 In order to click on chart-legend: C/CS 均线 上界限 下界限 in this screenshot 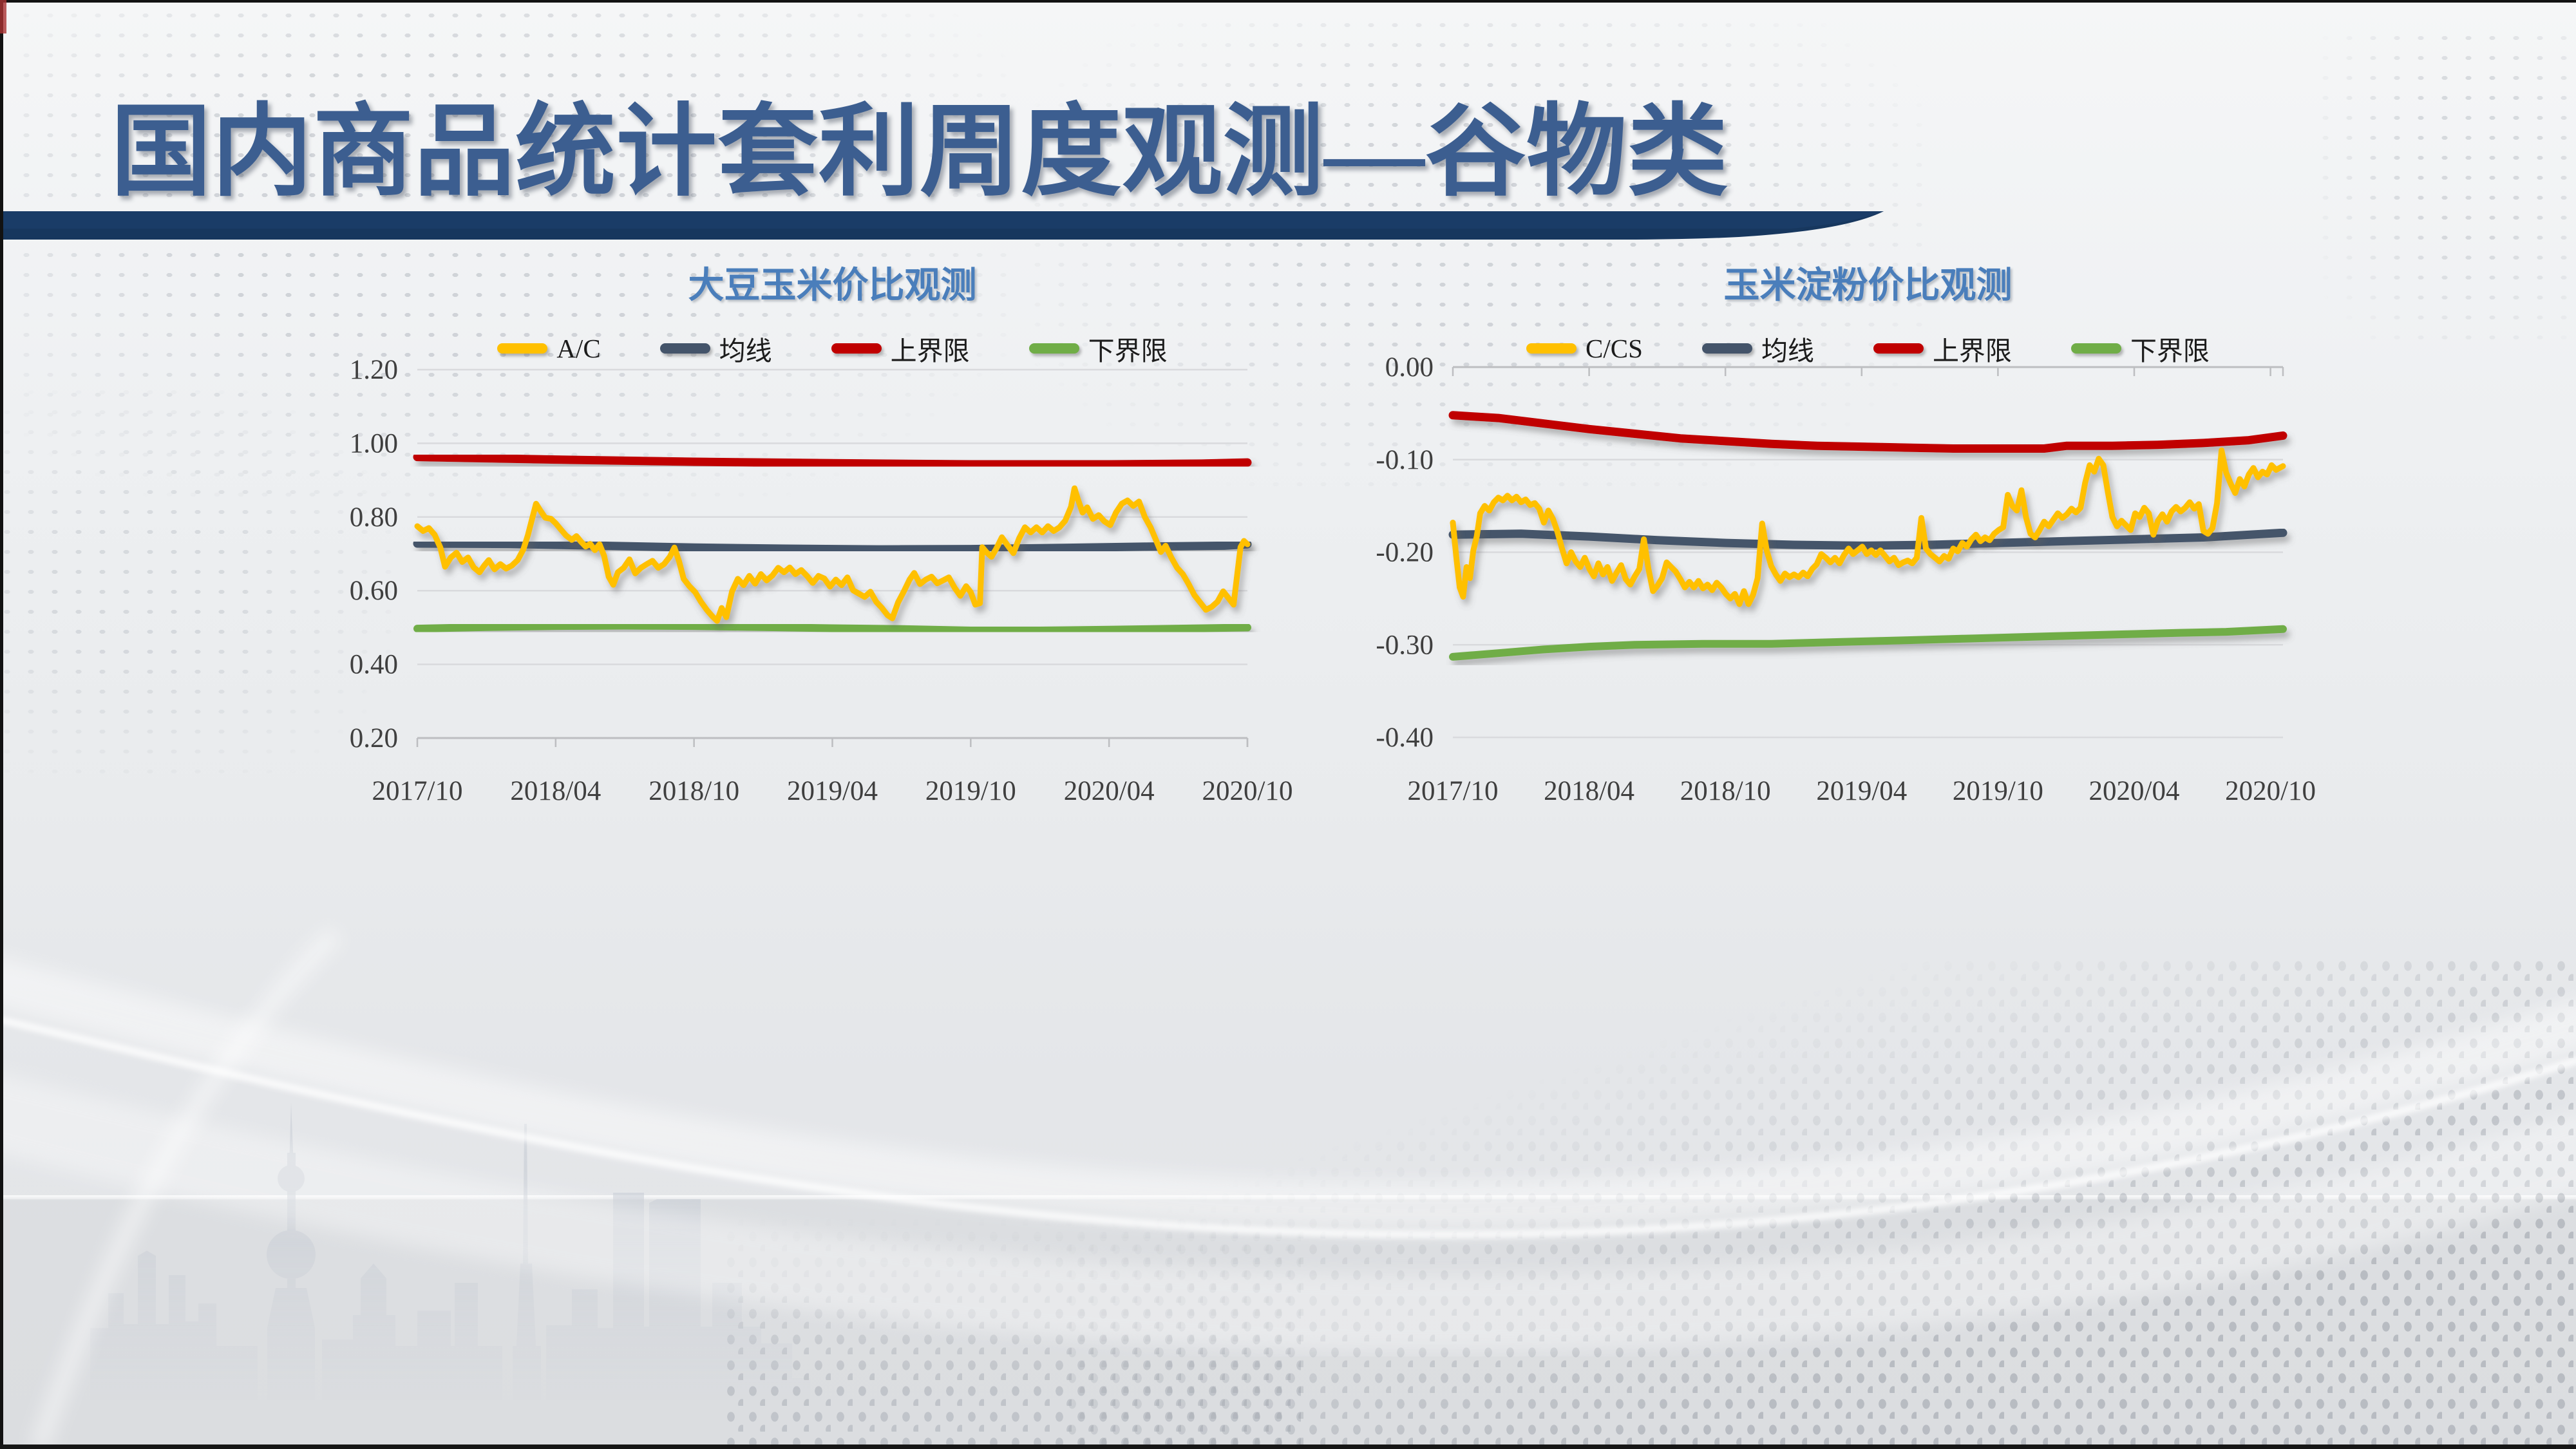, I will do `click(1868, 349)`.